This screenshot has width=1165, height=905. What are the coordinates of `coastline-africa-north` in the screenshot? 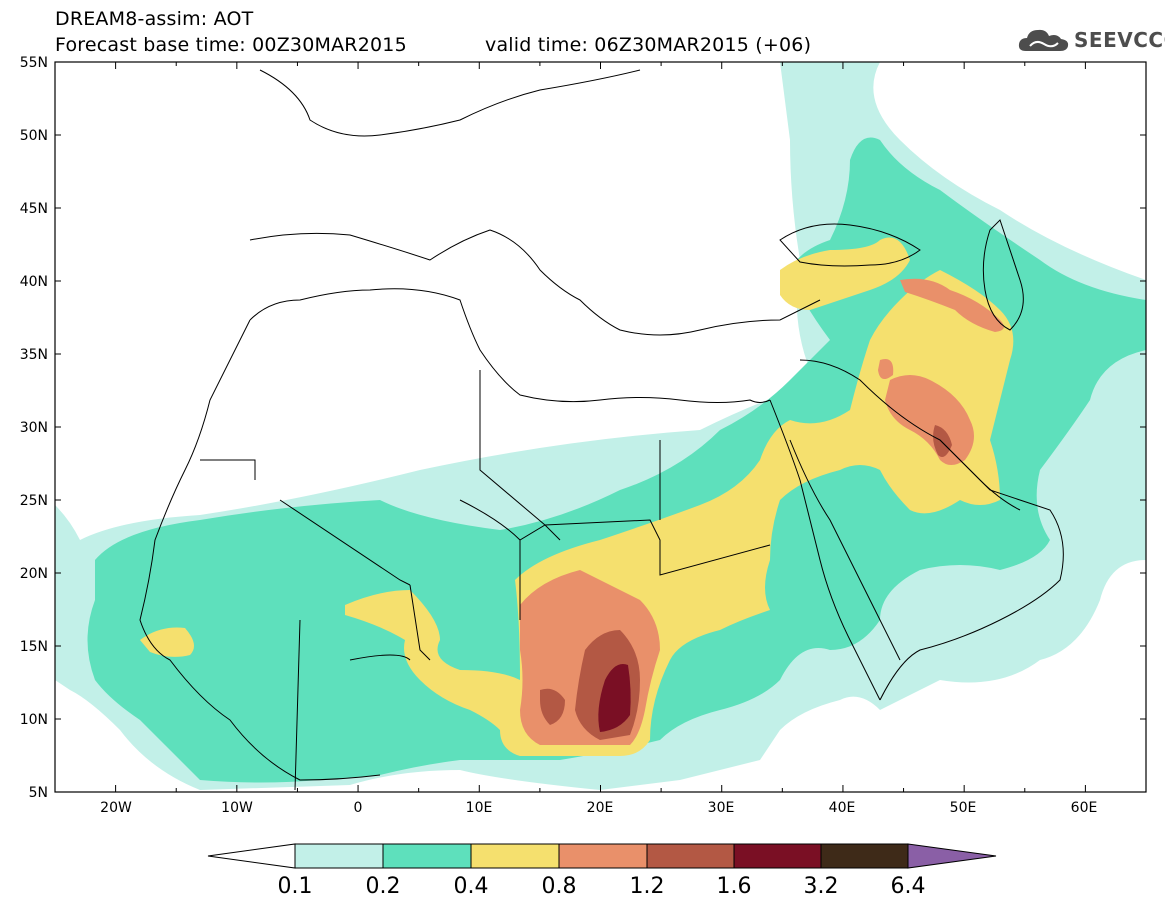 It's located at (510, 345).